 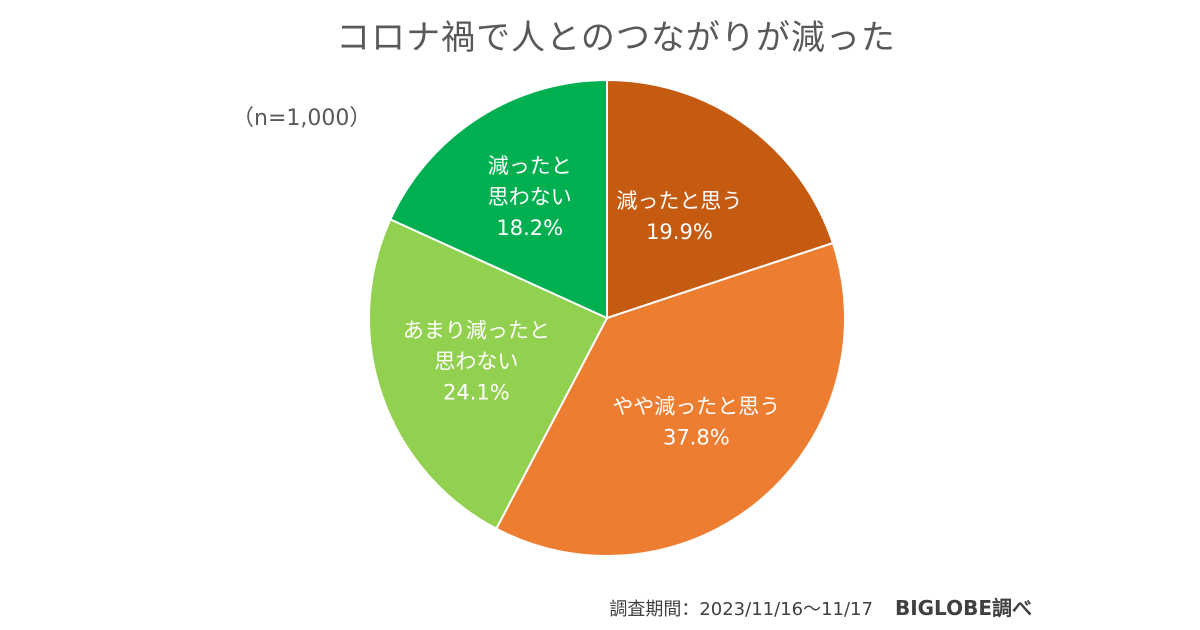 I want to click on pie-slice-decreased, so click(x=720, y=199).